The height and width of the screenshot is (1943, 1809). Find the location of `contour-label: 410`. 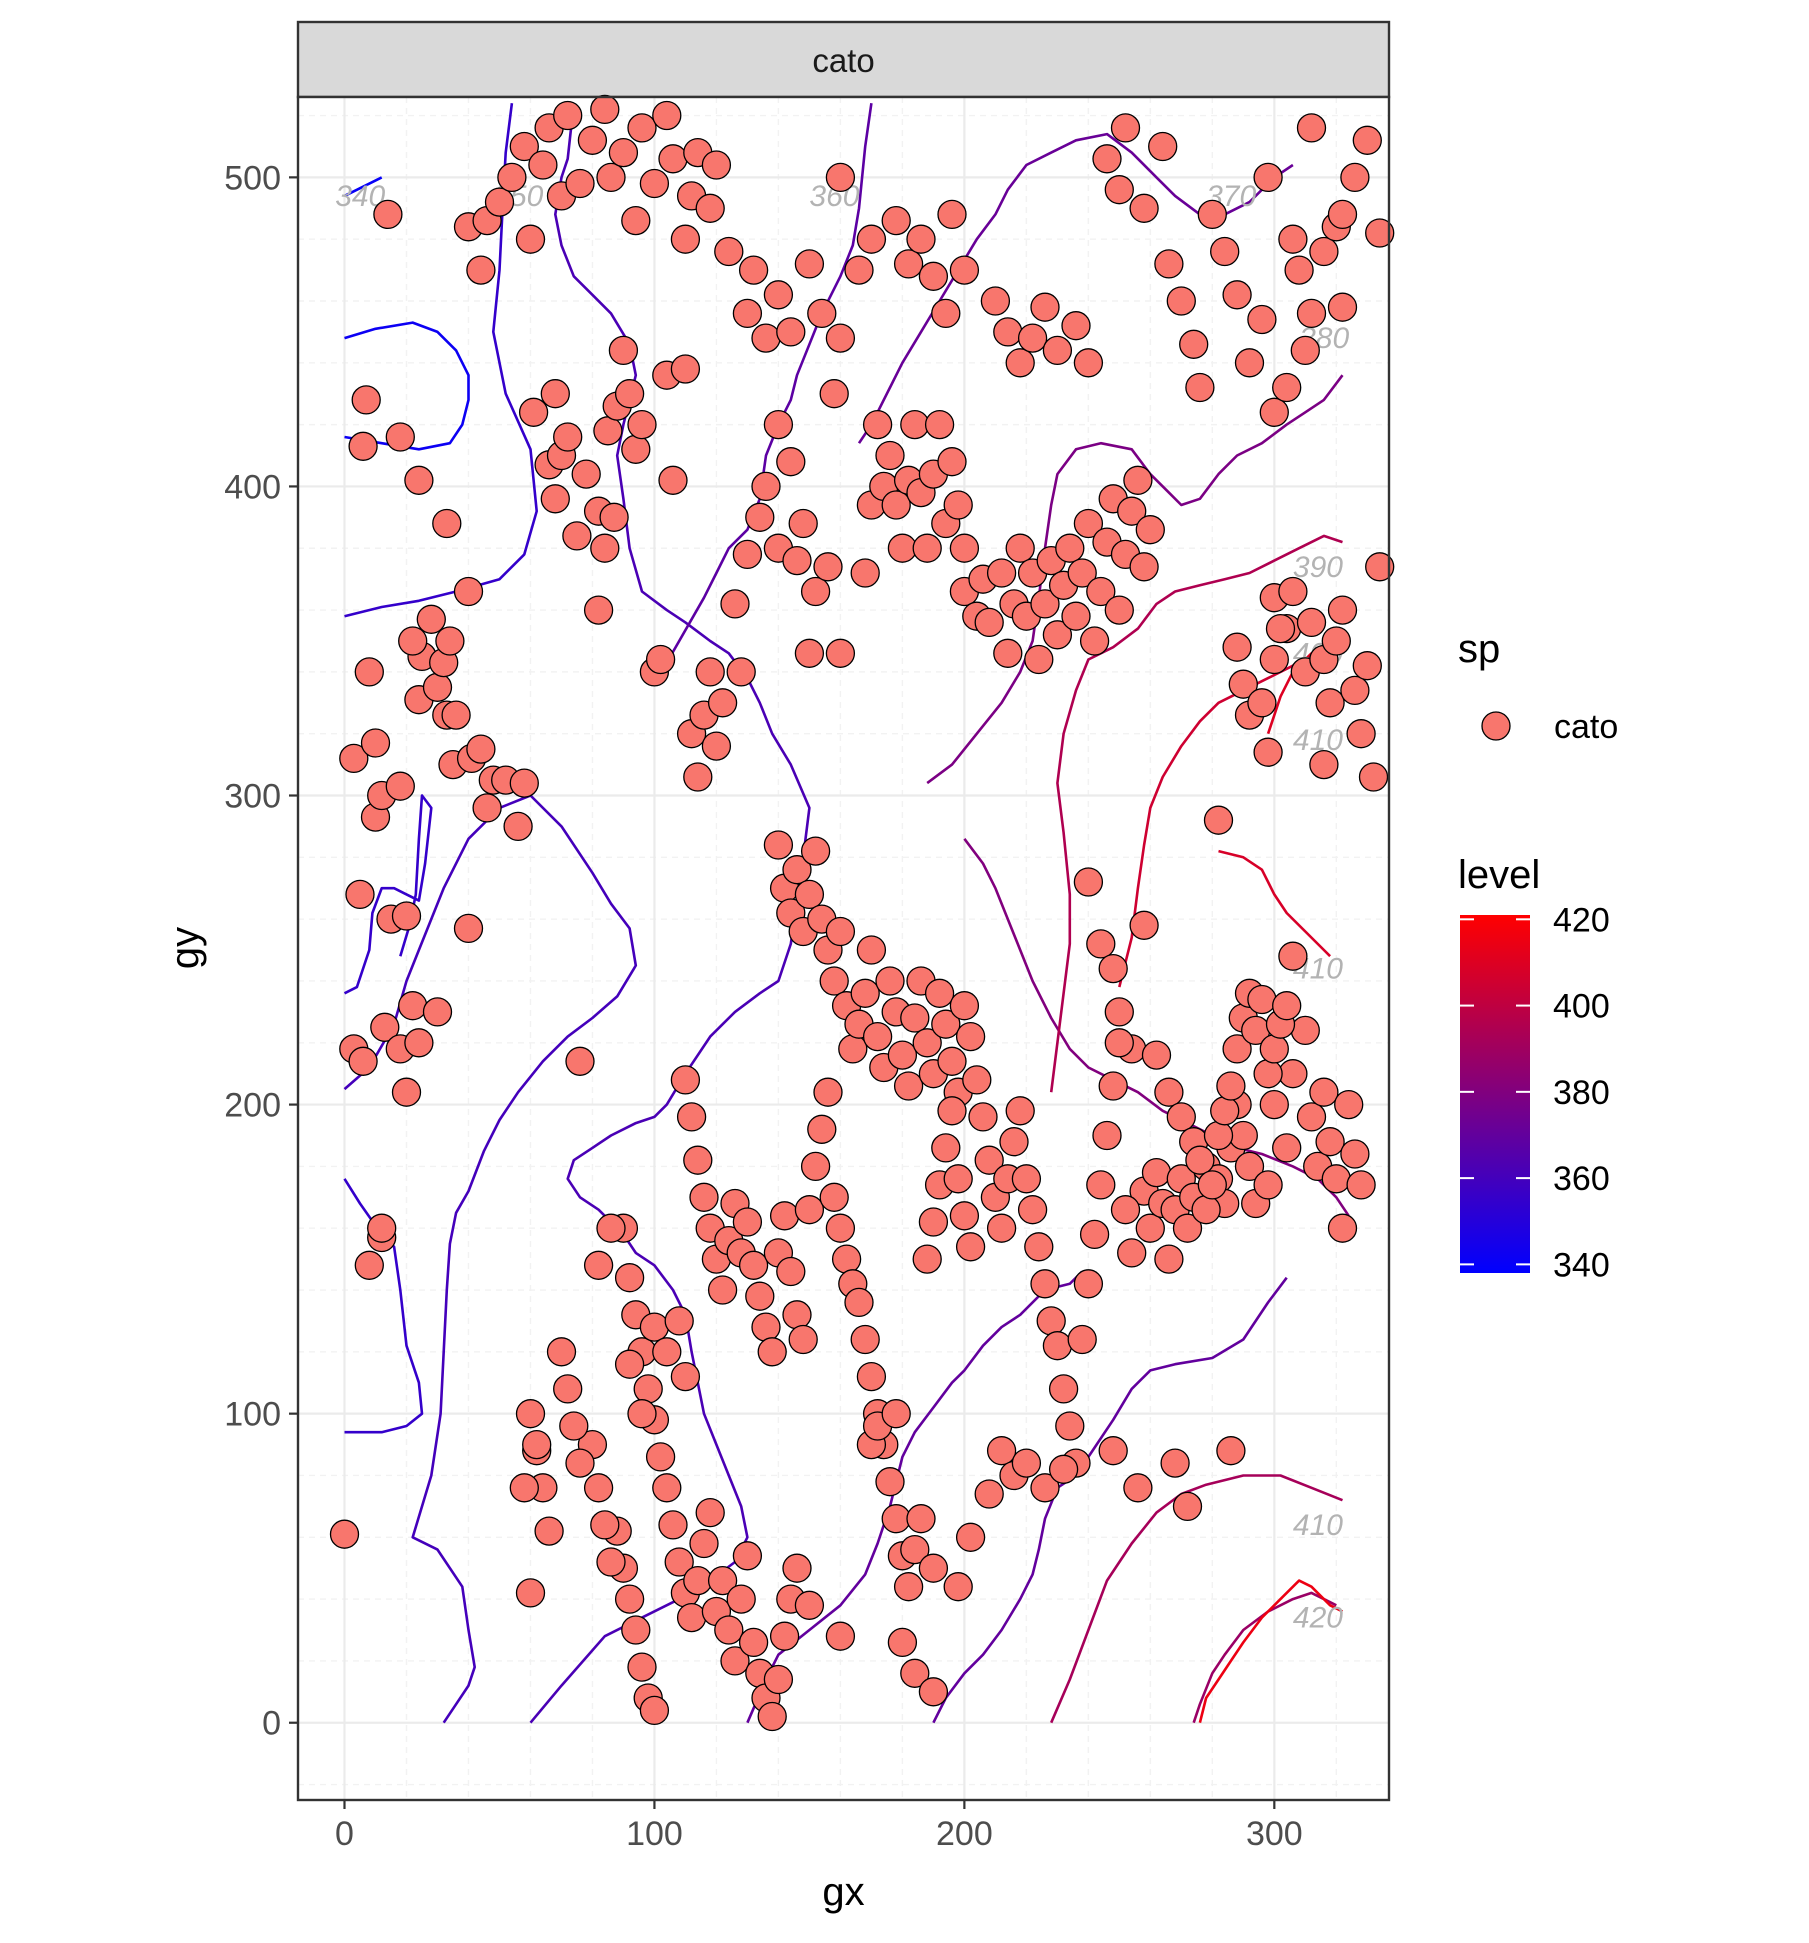

contour-label: 410 is located at coordinates (1318, 1525).